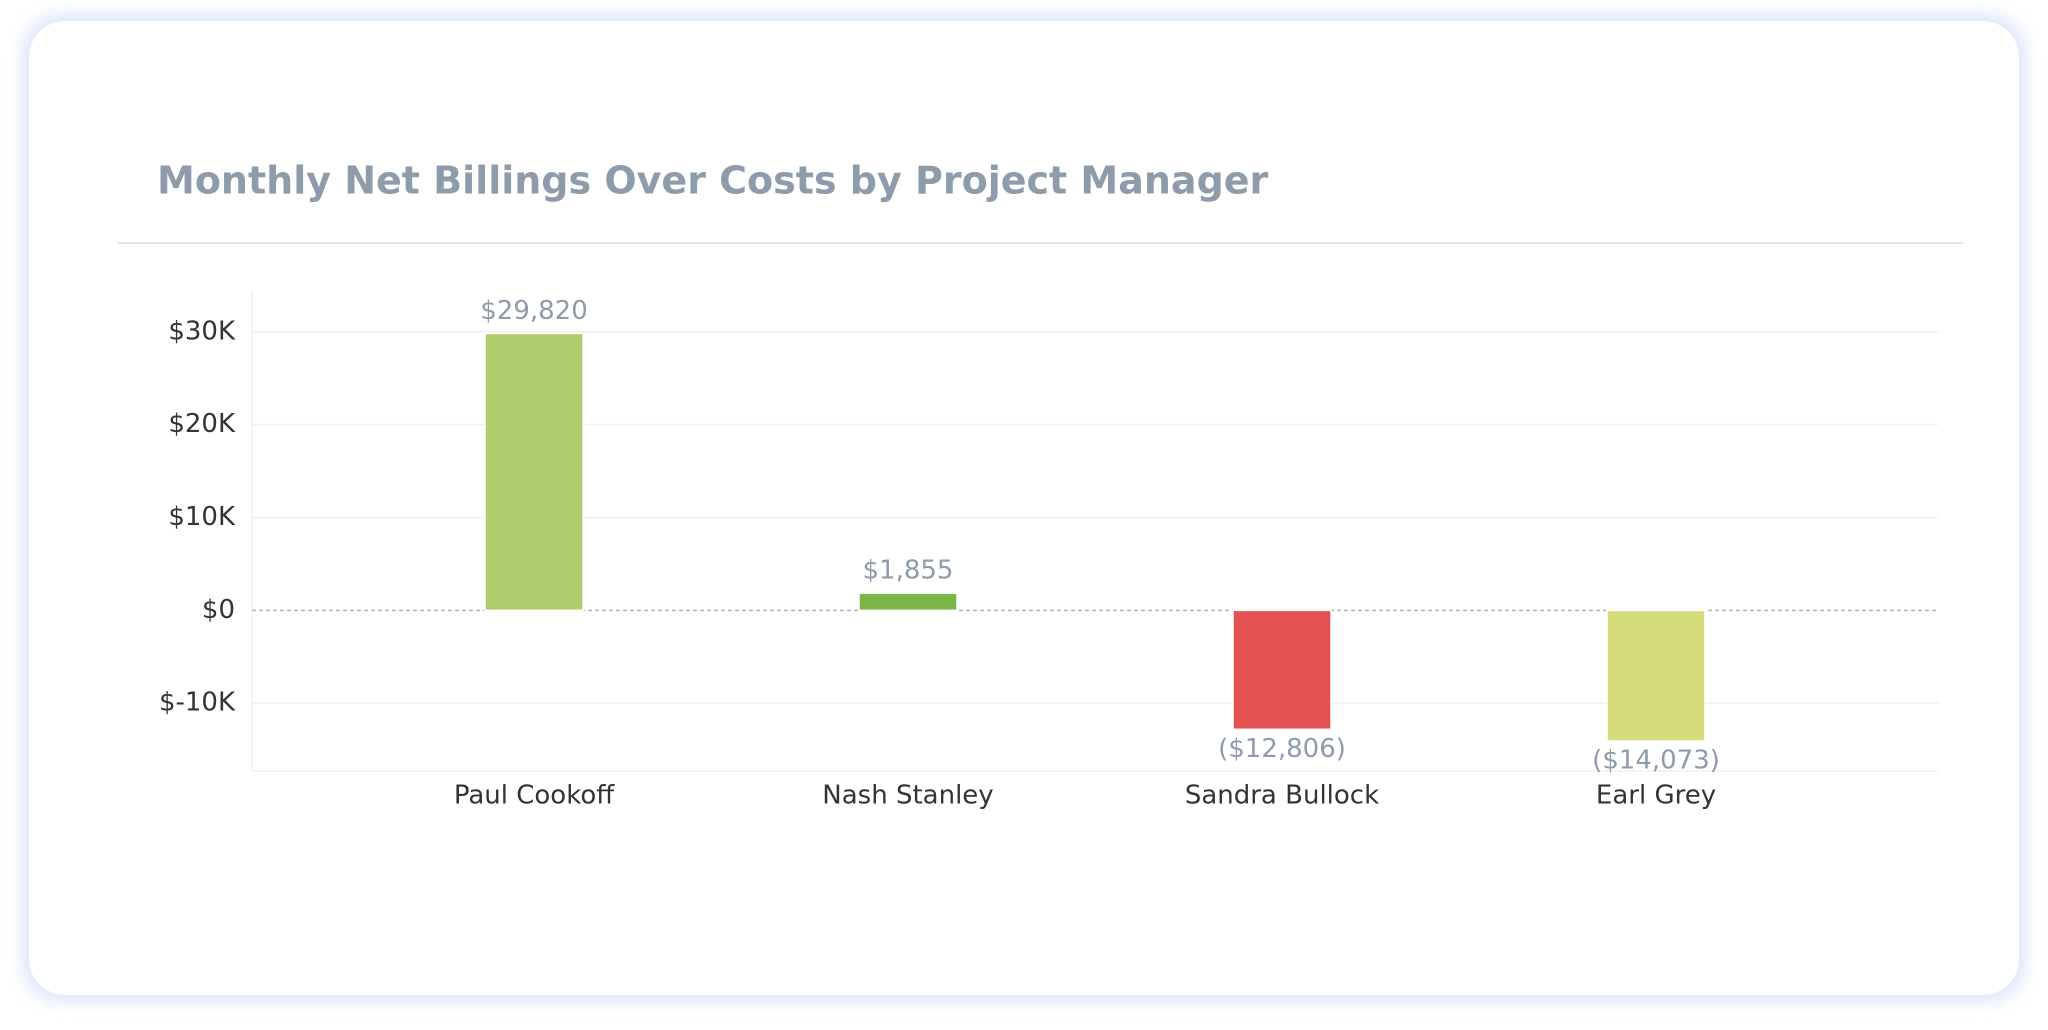  Describe the element at coordinates (197, 703) in the screenshot. I see `y-tick-label: $-10K` at that location.